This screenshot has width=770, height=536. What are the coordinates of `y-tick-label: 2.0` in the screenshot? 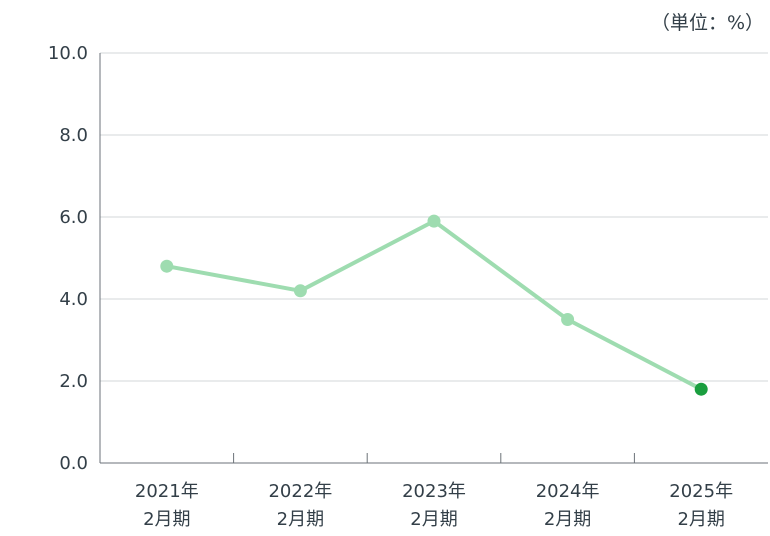 It's located at (73, 381).